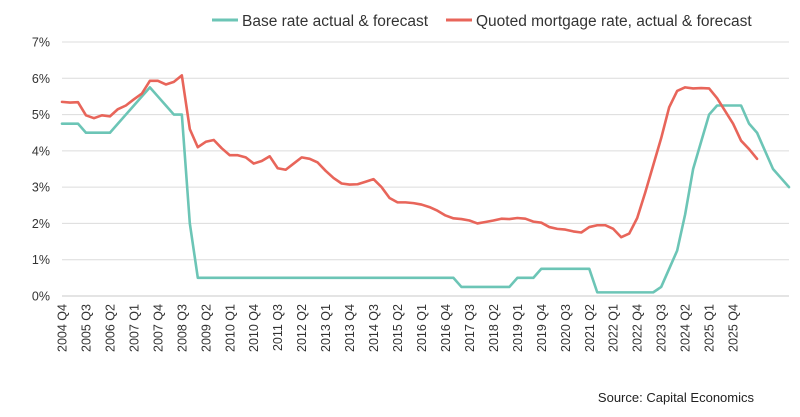 Image resolution: width=800 pixels, height=417 pixels. Describe the element at coordinates (206, 328) in the screenshot. I see `x-tick-label: 2009 Q2` at that location.